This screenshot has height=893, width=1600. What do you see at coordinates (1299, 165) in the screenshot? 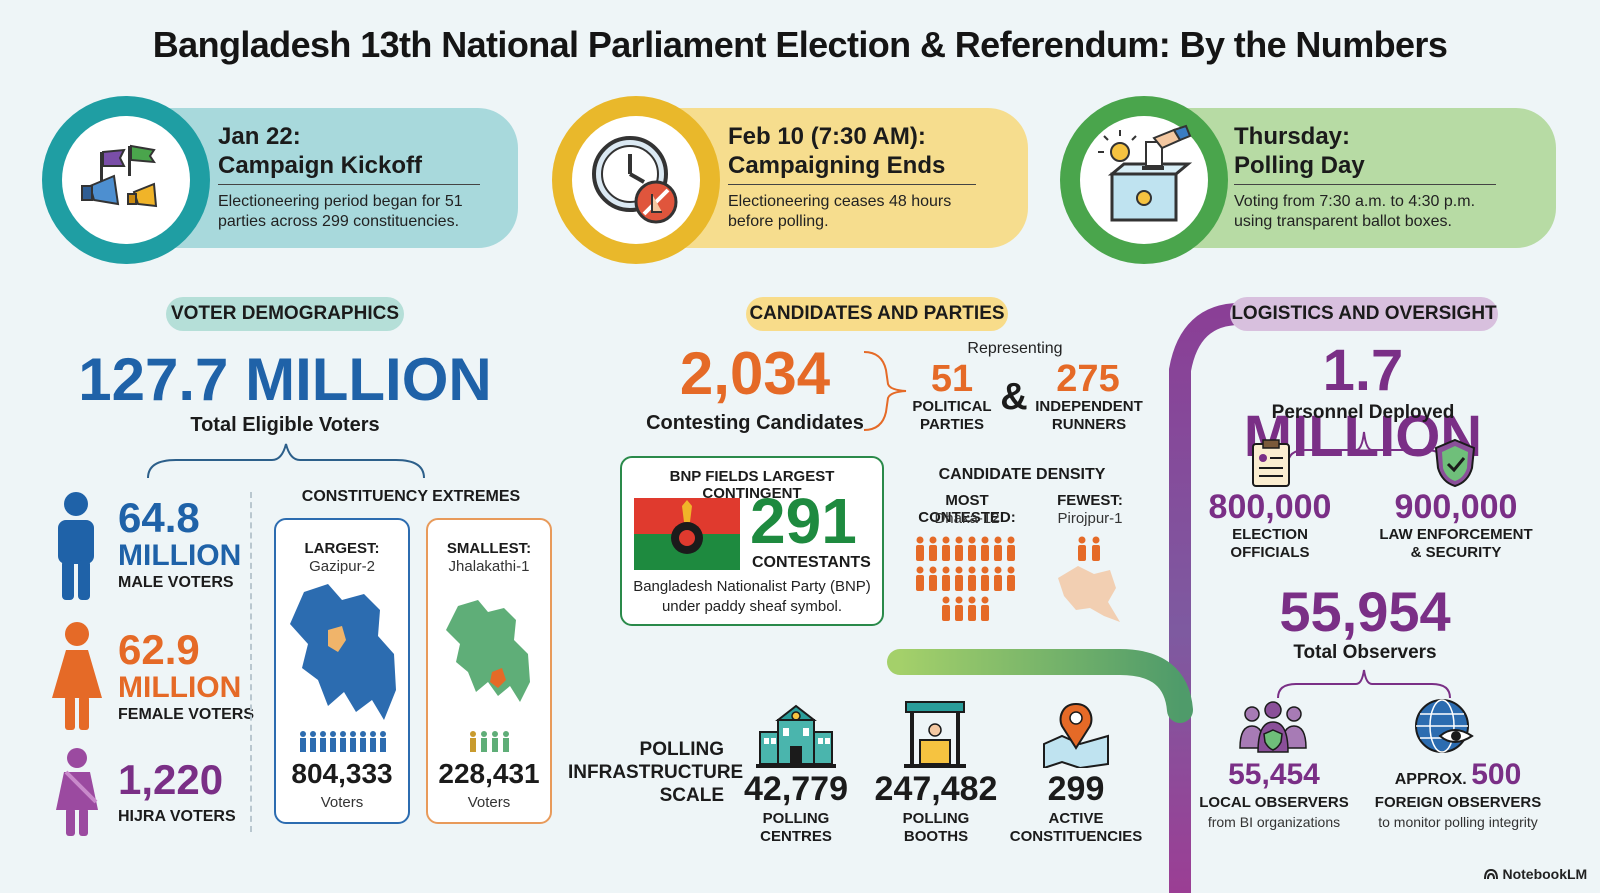
I see `timeline-3-title: Polling Day` at bounding box center [1299, 165].